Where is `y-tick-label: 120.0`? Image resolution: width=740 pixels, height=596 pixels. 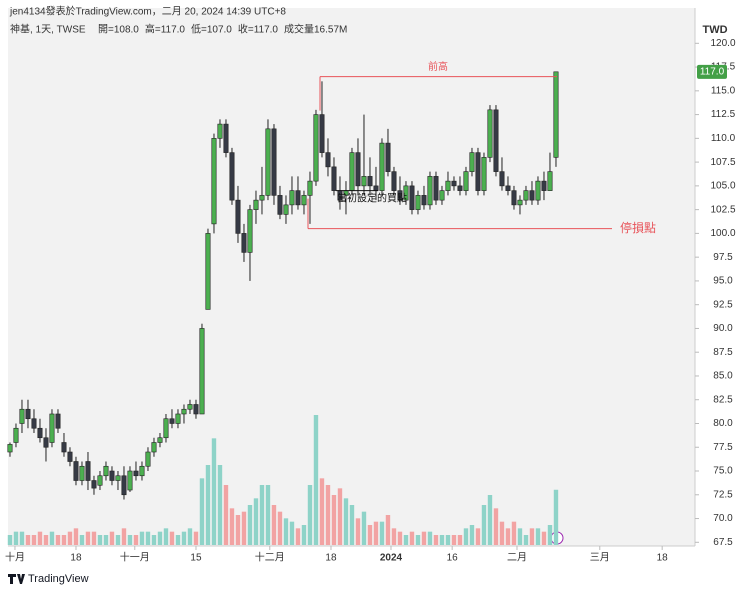
y-tick-label: 120.0 is located at coordinates (722, 43).